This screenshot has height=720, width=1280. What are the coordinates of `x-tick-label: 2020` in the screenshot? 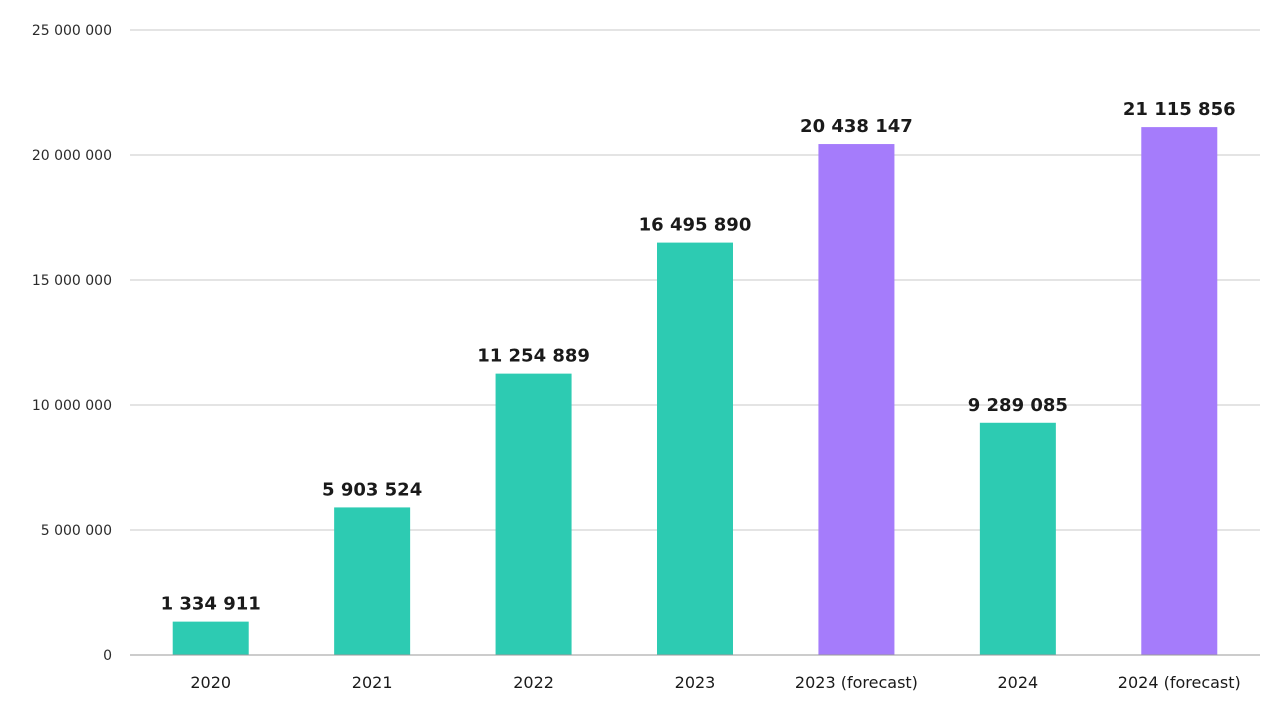 It's located at (210, 682).